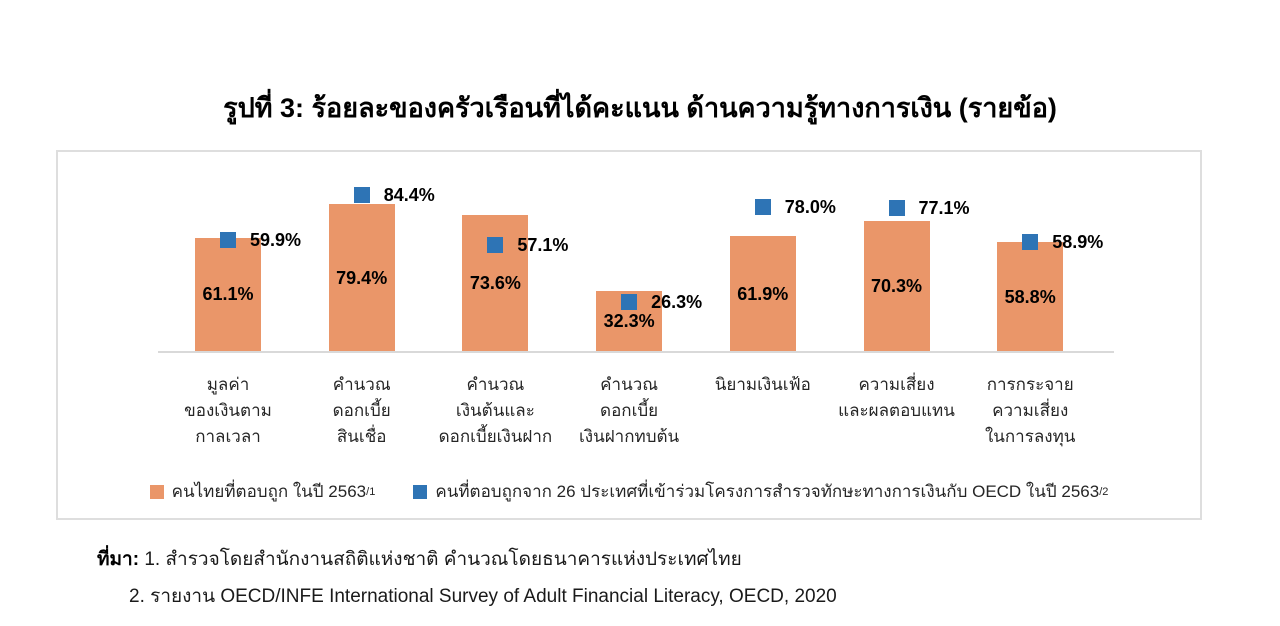 Image resolution: width=1280 pixels, height=626 pixels. Describe the element at coordinates (543, 245) in the screenshot. I see `marker-value-label: 57.1%` at that location.